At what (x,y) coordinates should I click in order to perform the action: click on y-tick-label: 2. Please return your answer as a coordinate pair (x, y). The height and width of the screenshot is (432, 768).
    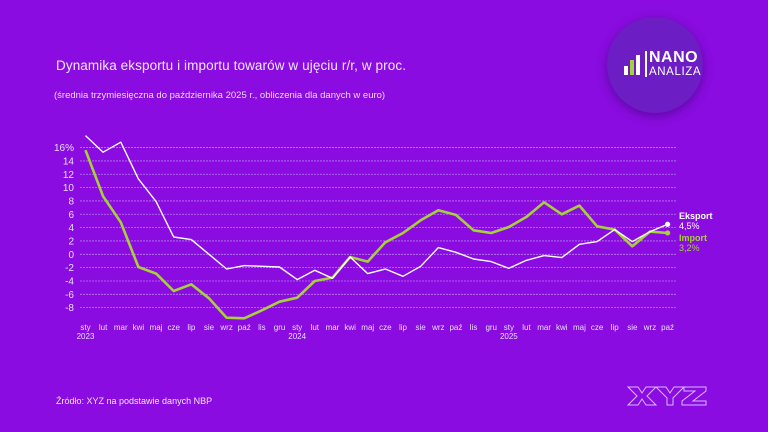
    Looking at the image, I should click on (71, 241).